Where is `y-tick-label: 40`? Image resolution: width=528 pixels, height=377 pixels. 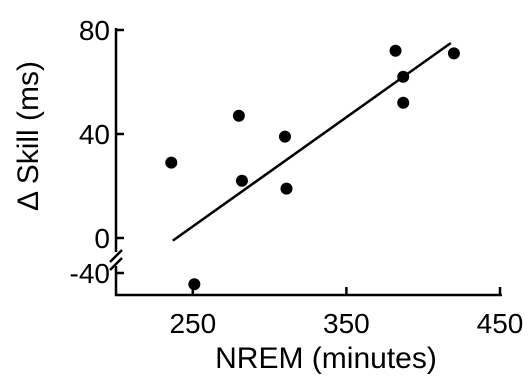
y-tick-label: 40 is located at coordinates (94, 134).